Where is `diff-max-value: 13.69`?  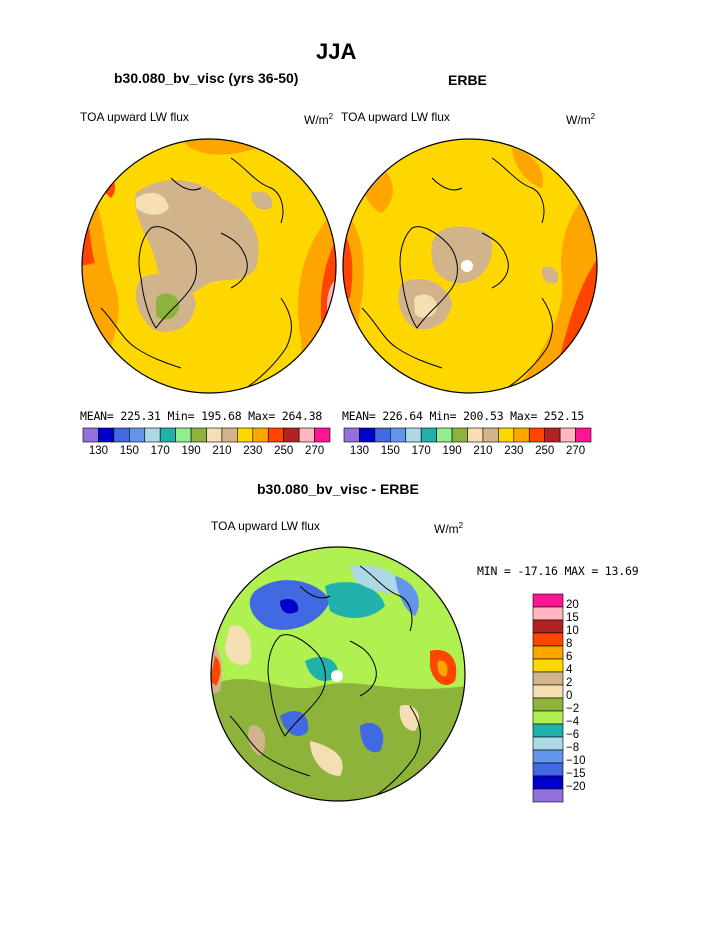 diff-max-value: 13.69 is located at coordinates (621, 571).